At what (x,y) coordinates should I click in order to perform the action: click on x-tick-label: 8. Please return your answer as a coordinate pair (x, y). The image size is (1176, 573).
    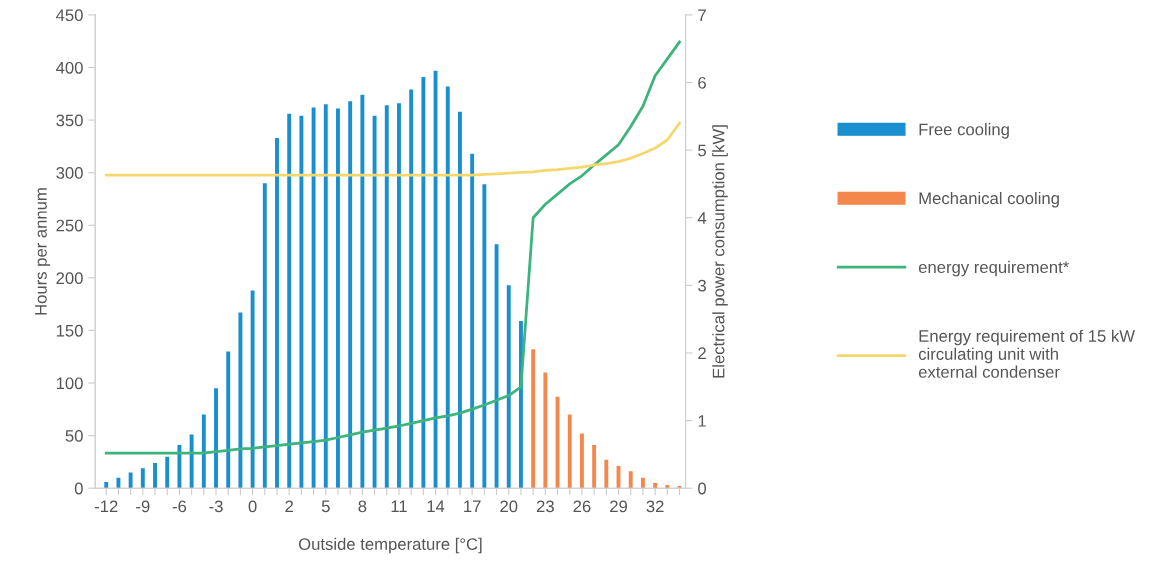
    Looking at the image, I should click on (362, 506).